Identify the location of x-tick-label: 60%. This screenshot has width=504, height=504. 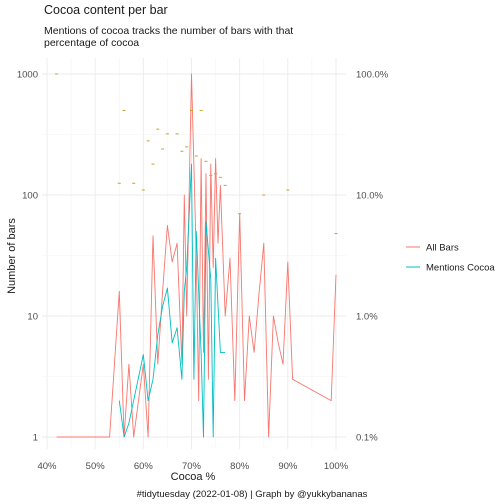
(144, 466).